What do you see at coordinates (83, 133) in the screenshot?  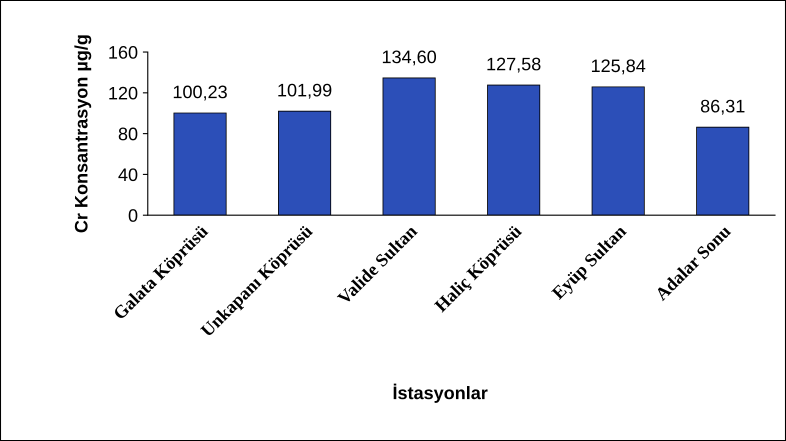 I see `y-axis-title: Cr Konsantrasyon µg/g` at bounding box center [83, 133].